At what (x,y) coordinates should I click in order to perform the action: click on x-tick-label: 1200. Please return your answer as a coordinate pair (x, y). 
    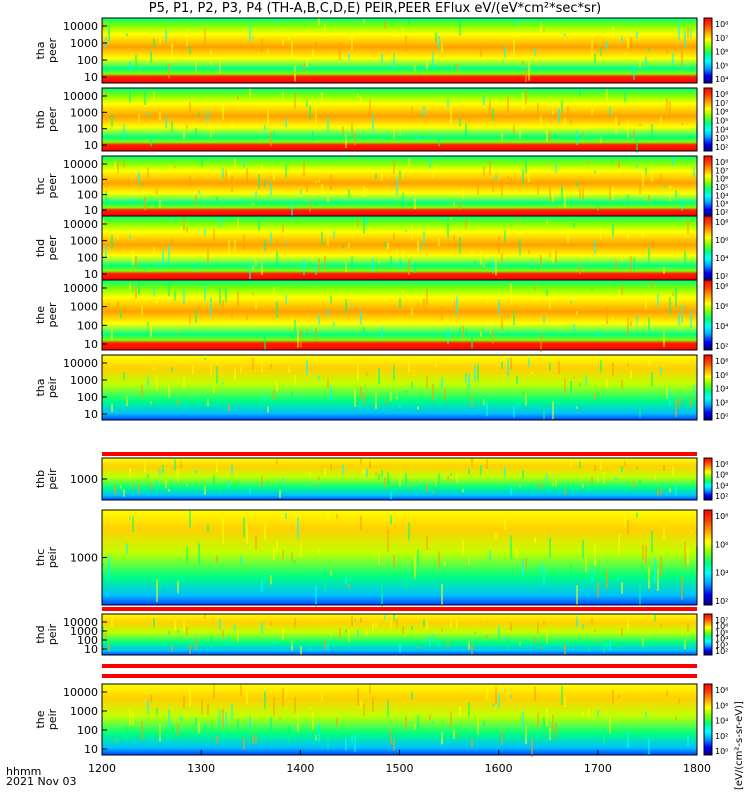
    Looking at the image, I should click on (102, 768).